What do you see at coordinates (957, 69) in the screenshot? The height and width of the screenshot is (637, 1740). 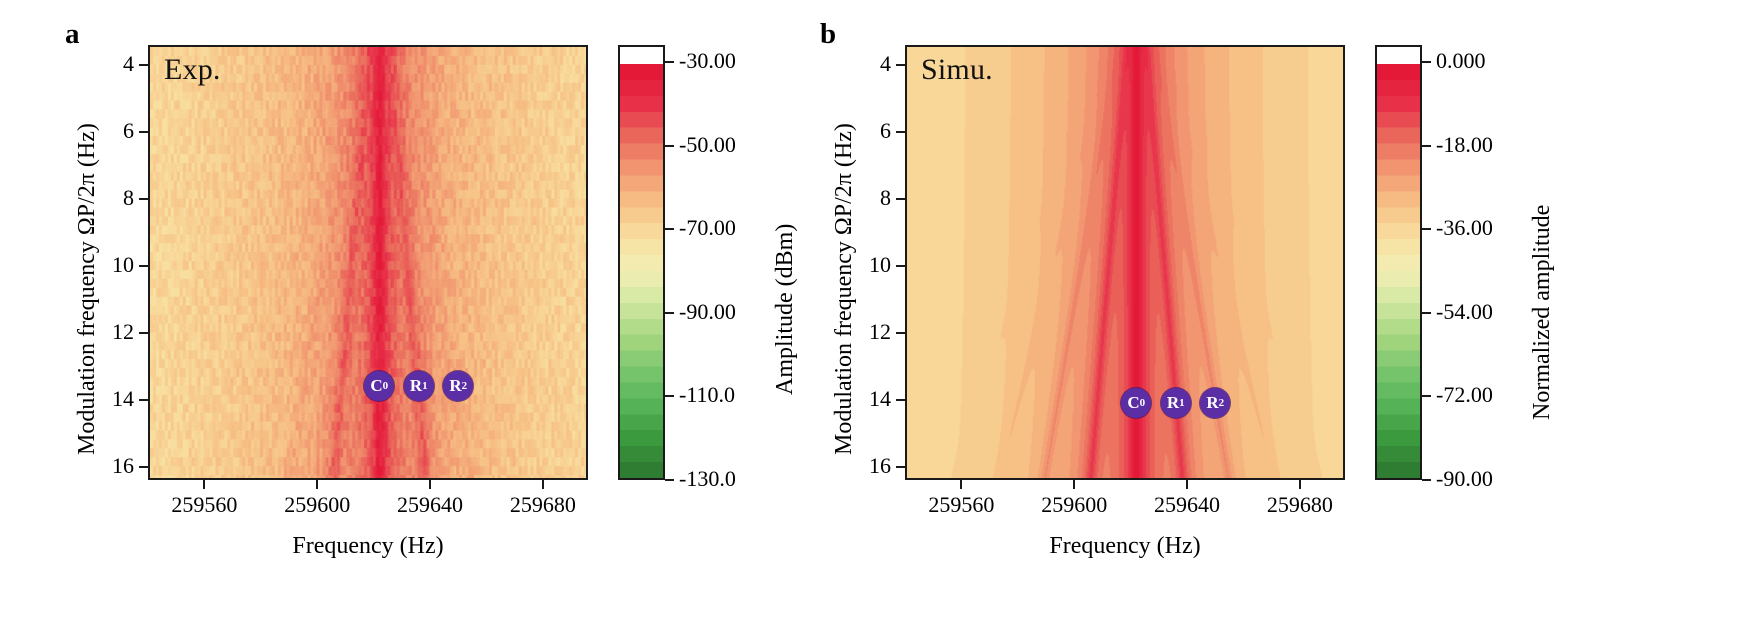 I see `panel-b-inset-label: Simu.` at bounding box center [957, 69].